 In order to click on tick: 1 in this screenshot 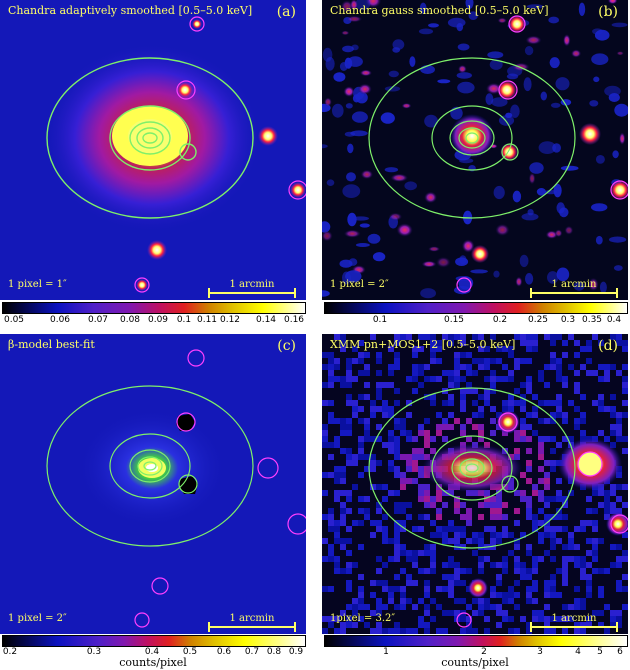, I will do `click(386, 652)`.